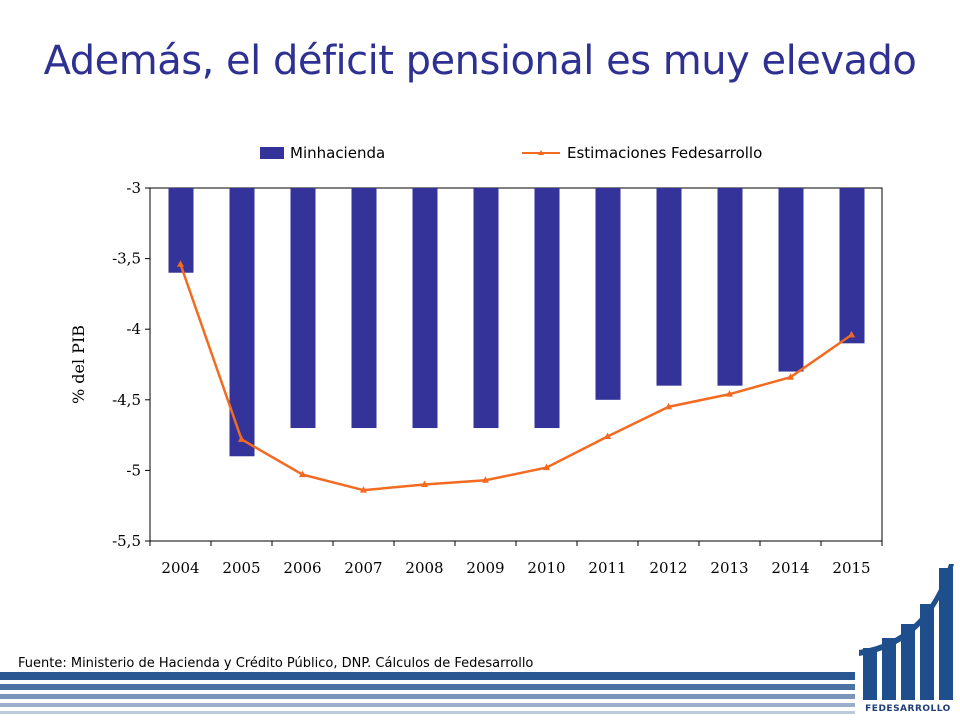 The image size is (960, 720). Describe the element at coordinates (133, 188) in the screenshot. I see `y-tick-label: -3` at that location.